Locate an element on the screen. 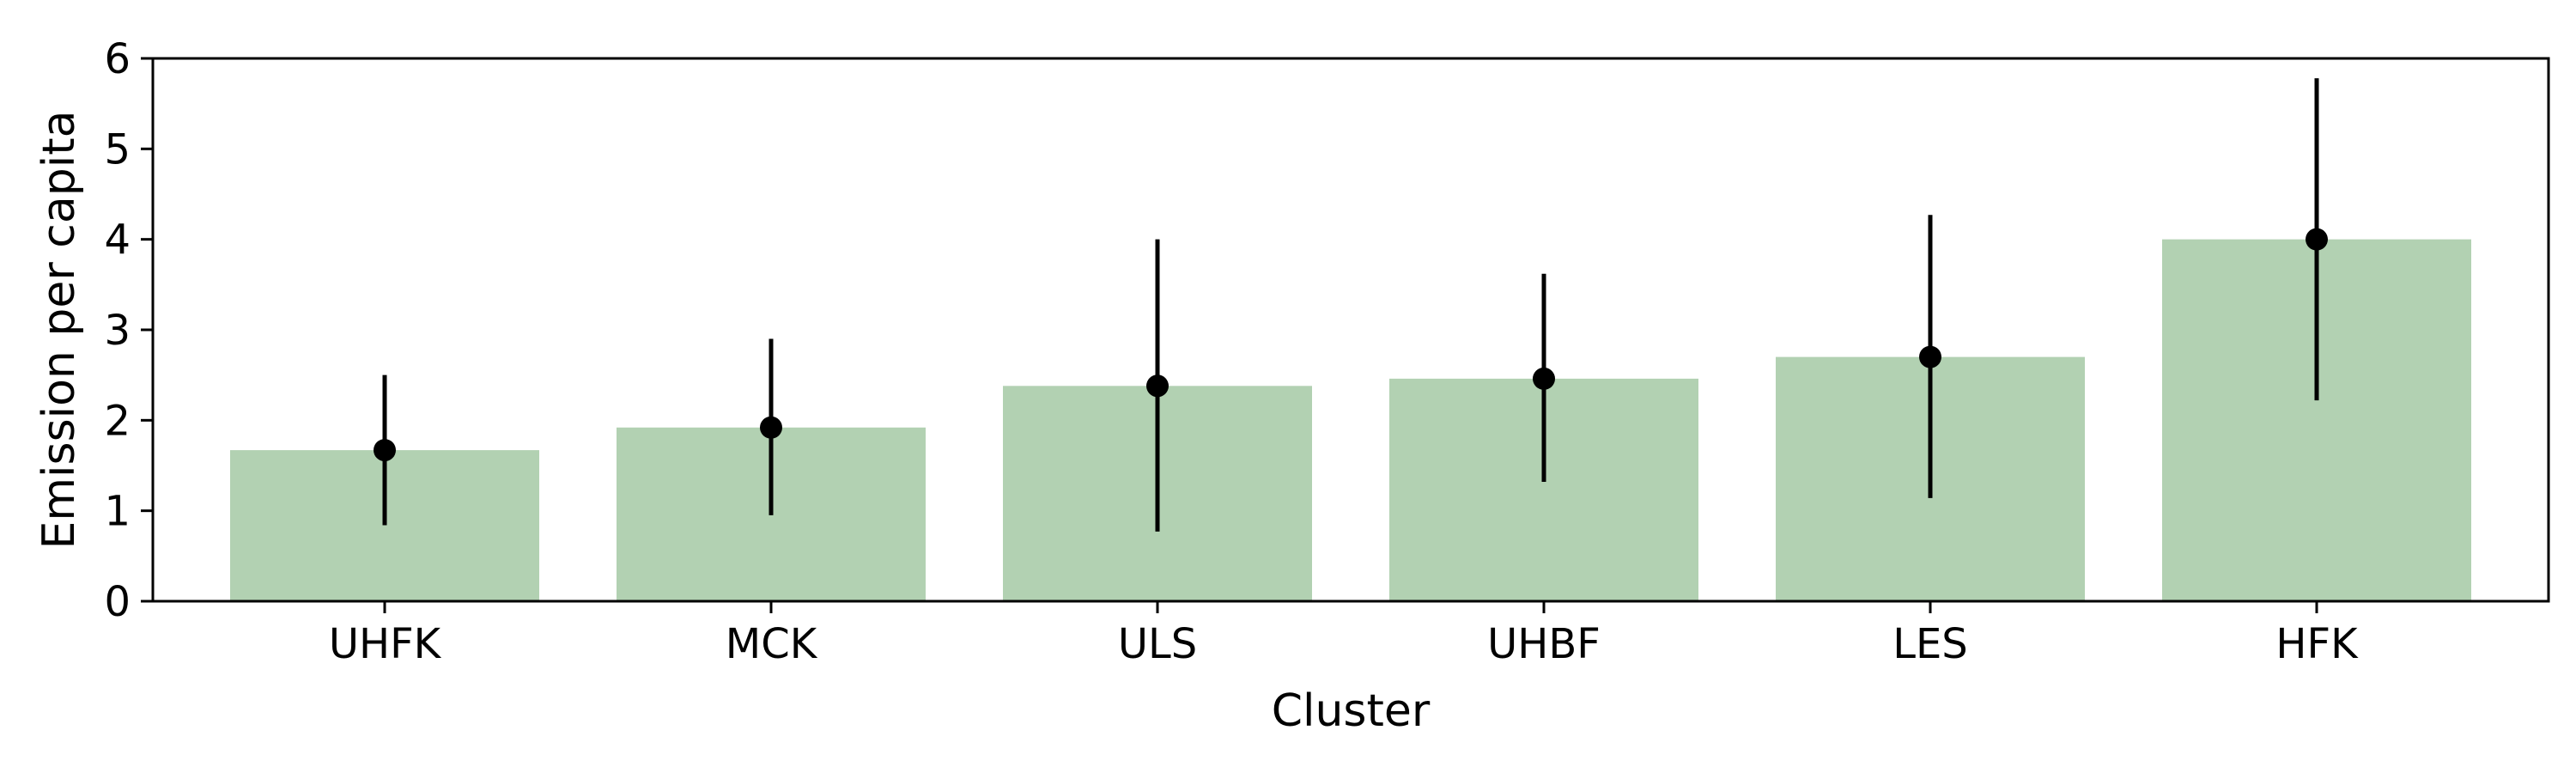 This screenshot has width=2576, height=773. y-axis: 0 1 2 3 4 5 6 is located at coordinates (128, 330).